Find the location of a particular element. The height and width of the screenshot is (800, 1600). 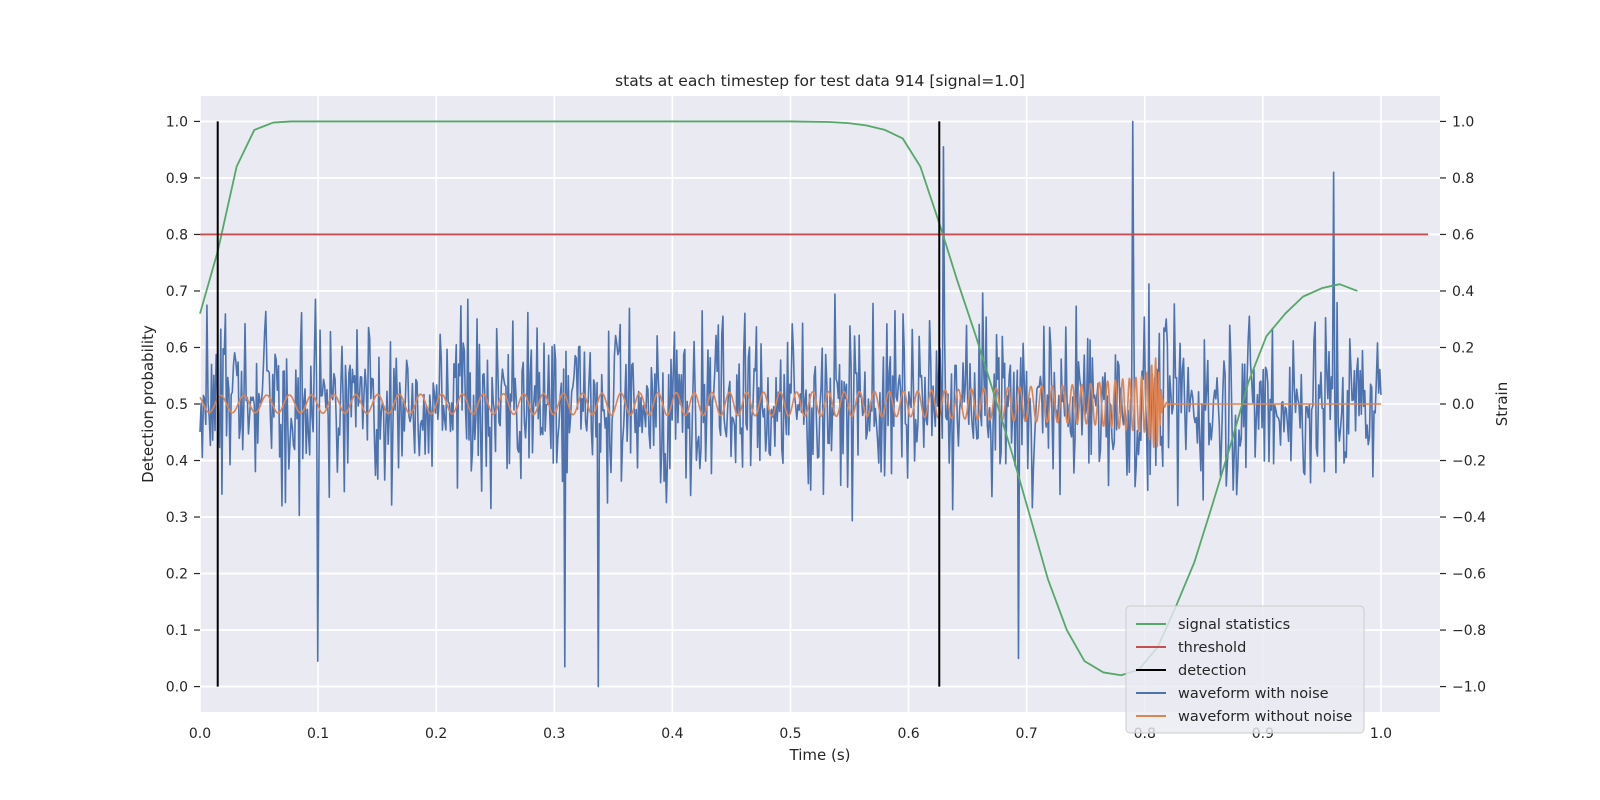

y-tick-label-right: −1.0 is located at coordinates (1469, 688).